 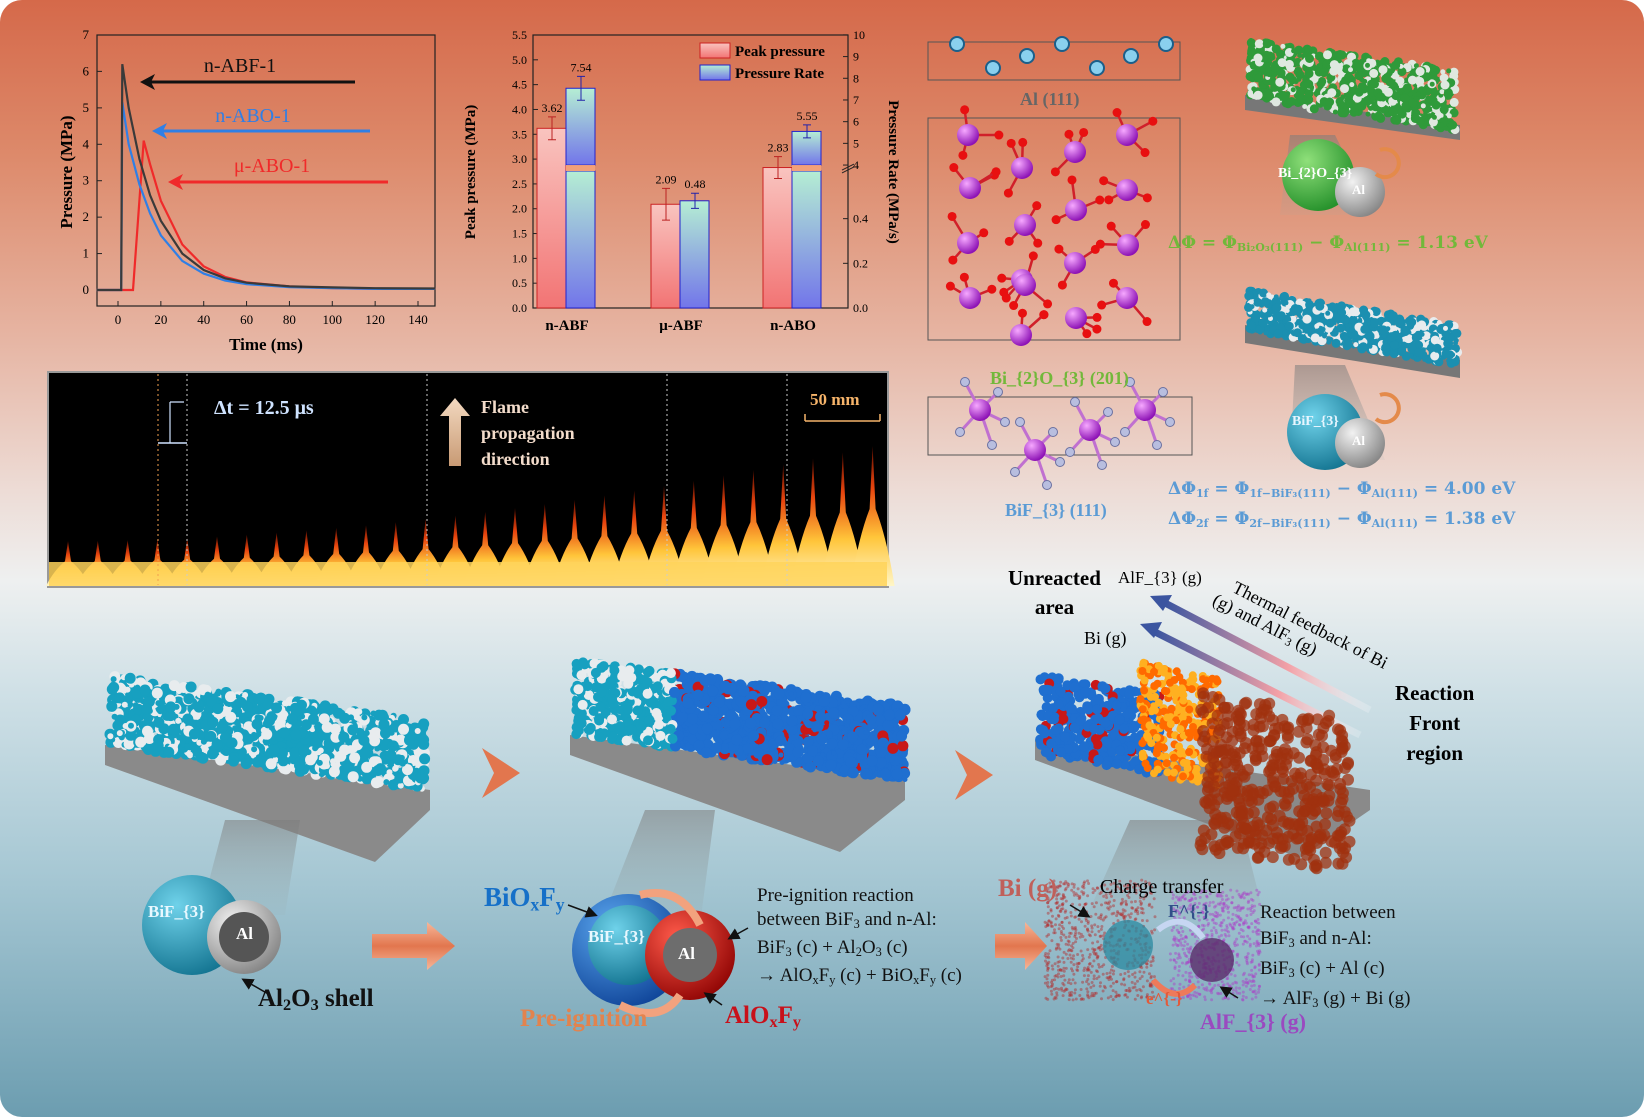 What do you see at coordinates (1060, 263) in the screenshot?
I see `crystal-structures` at bounding box center [1060, 263].